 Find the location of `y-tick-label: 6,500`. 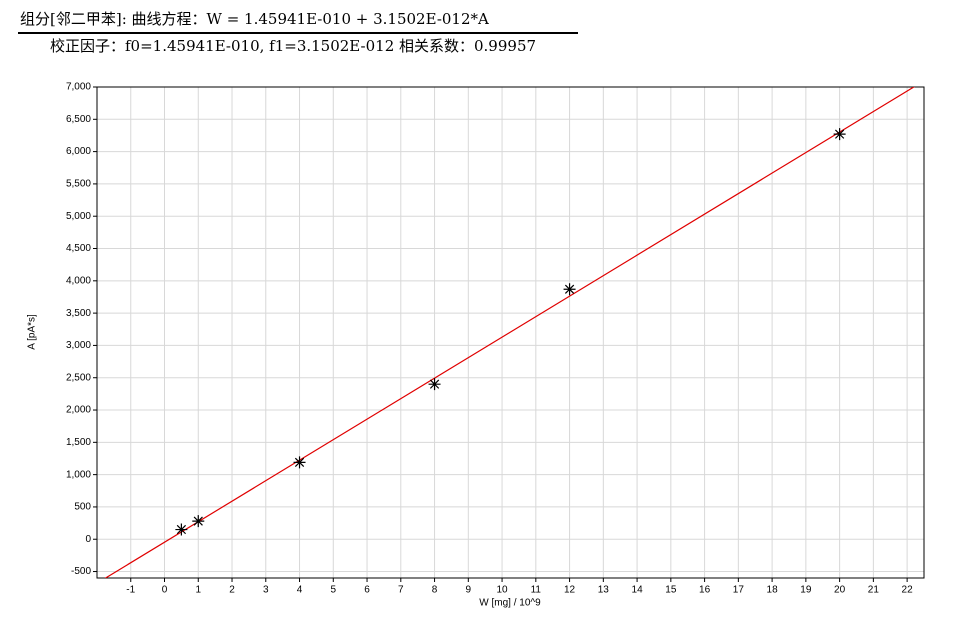

y-tick-label: 6,500 is located at coordinates (78, 119).